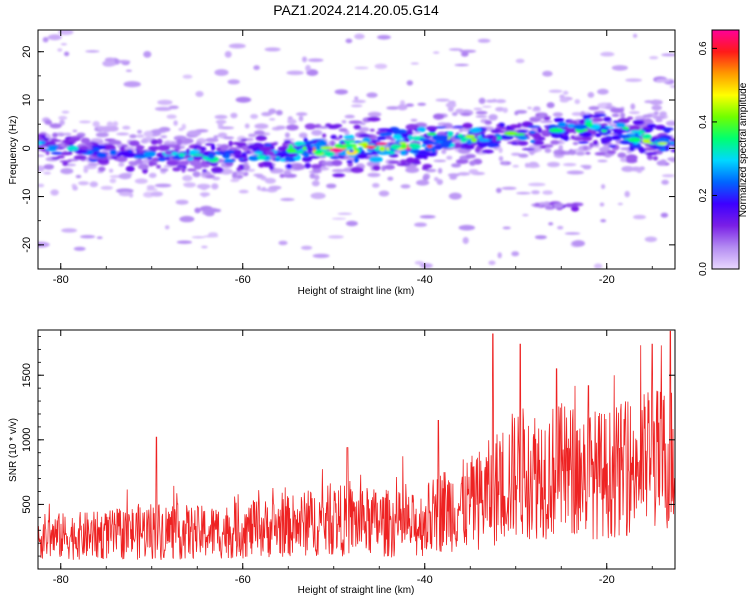  Describe the element at coordinates (27, 52) in the screenshot. I see `y-tick-label: 20` at that location.